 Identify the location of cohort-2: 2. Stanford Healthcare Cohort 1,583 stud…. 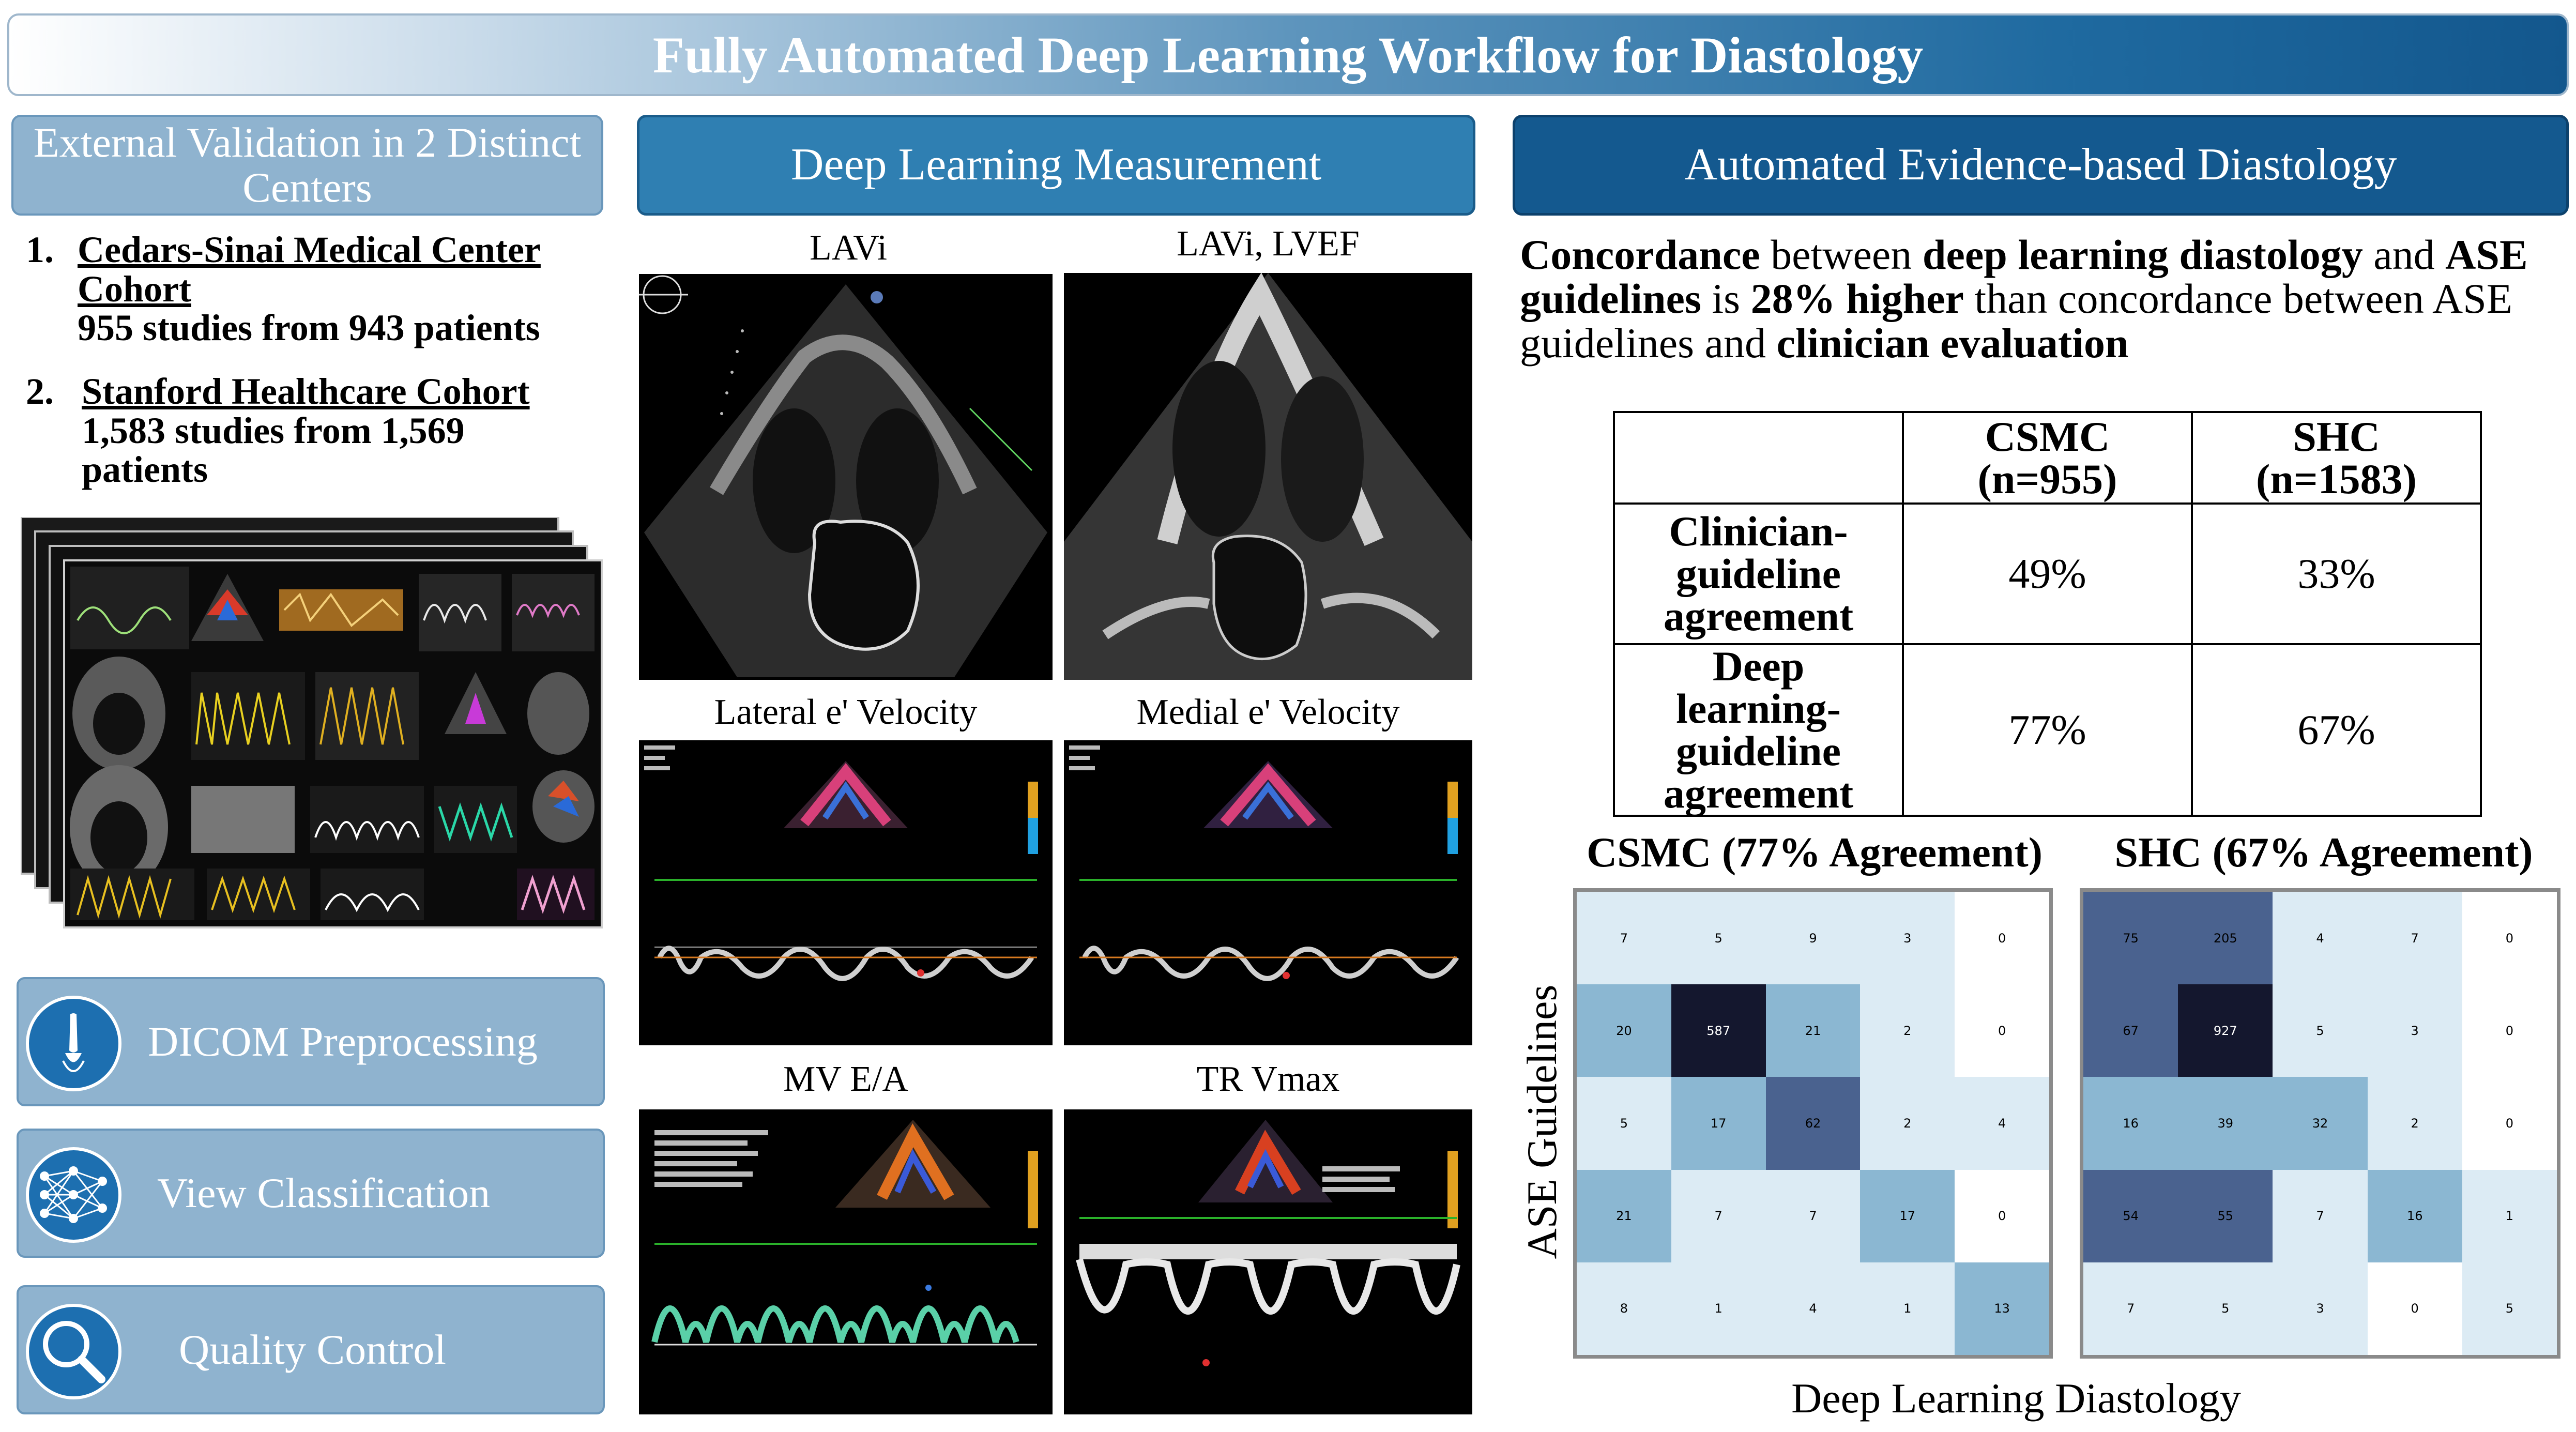
(313, 431).